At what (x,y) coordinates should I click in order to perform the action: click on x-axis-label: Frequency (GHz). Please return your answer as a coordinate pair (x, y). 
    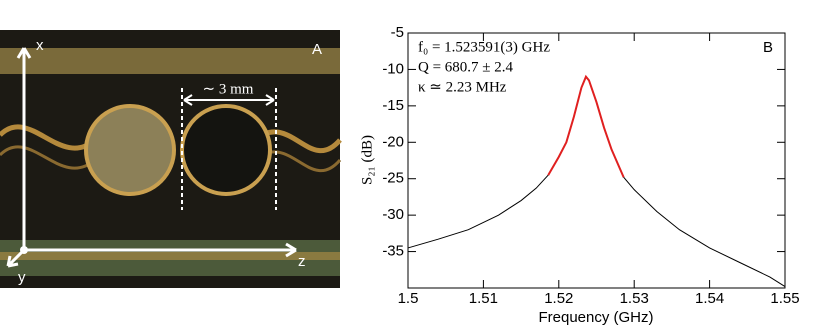
    Looking at the image, I should click on (595, 317).